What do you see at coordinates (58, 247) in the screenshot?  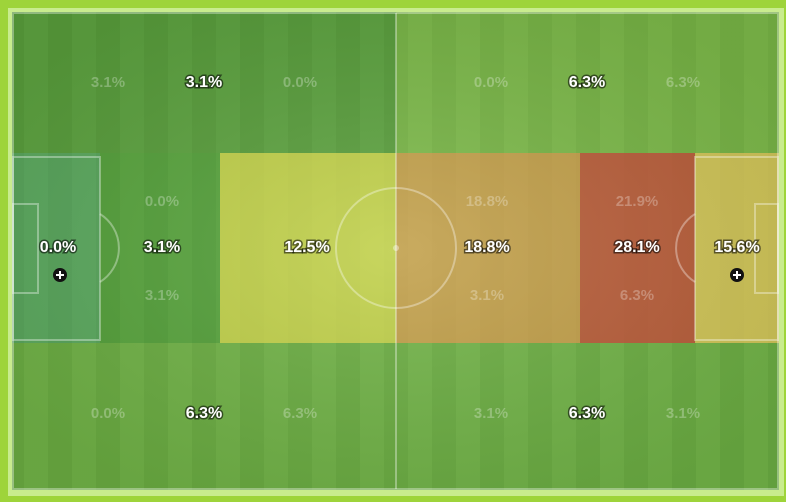 I see `zone-label: 0.0%` at bounding box center [58, 247].